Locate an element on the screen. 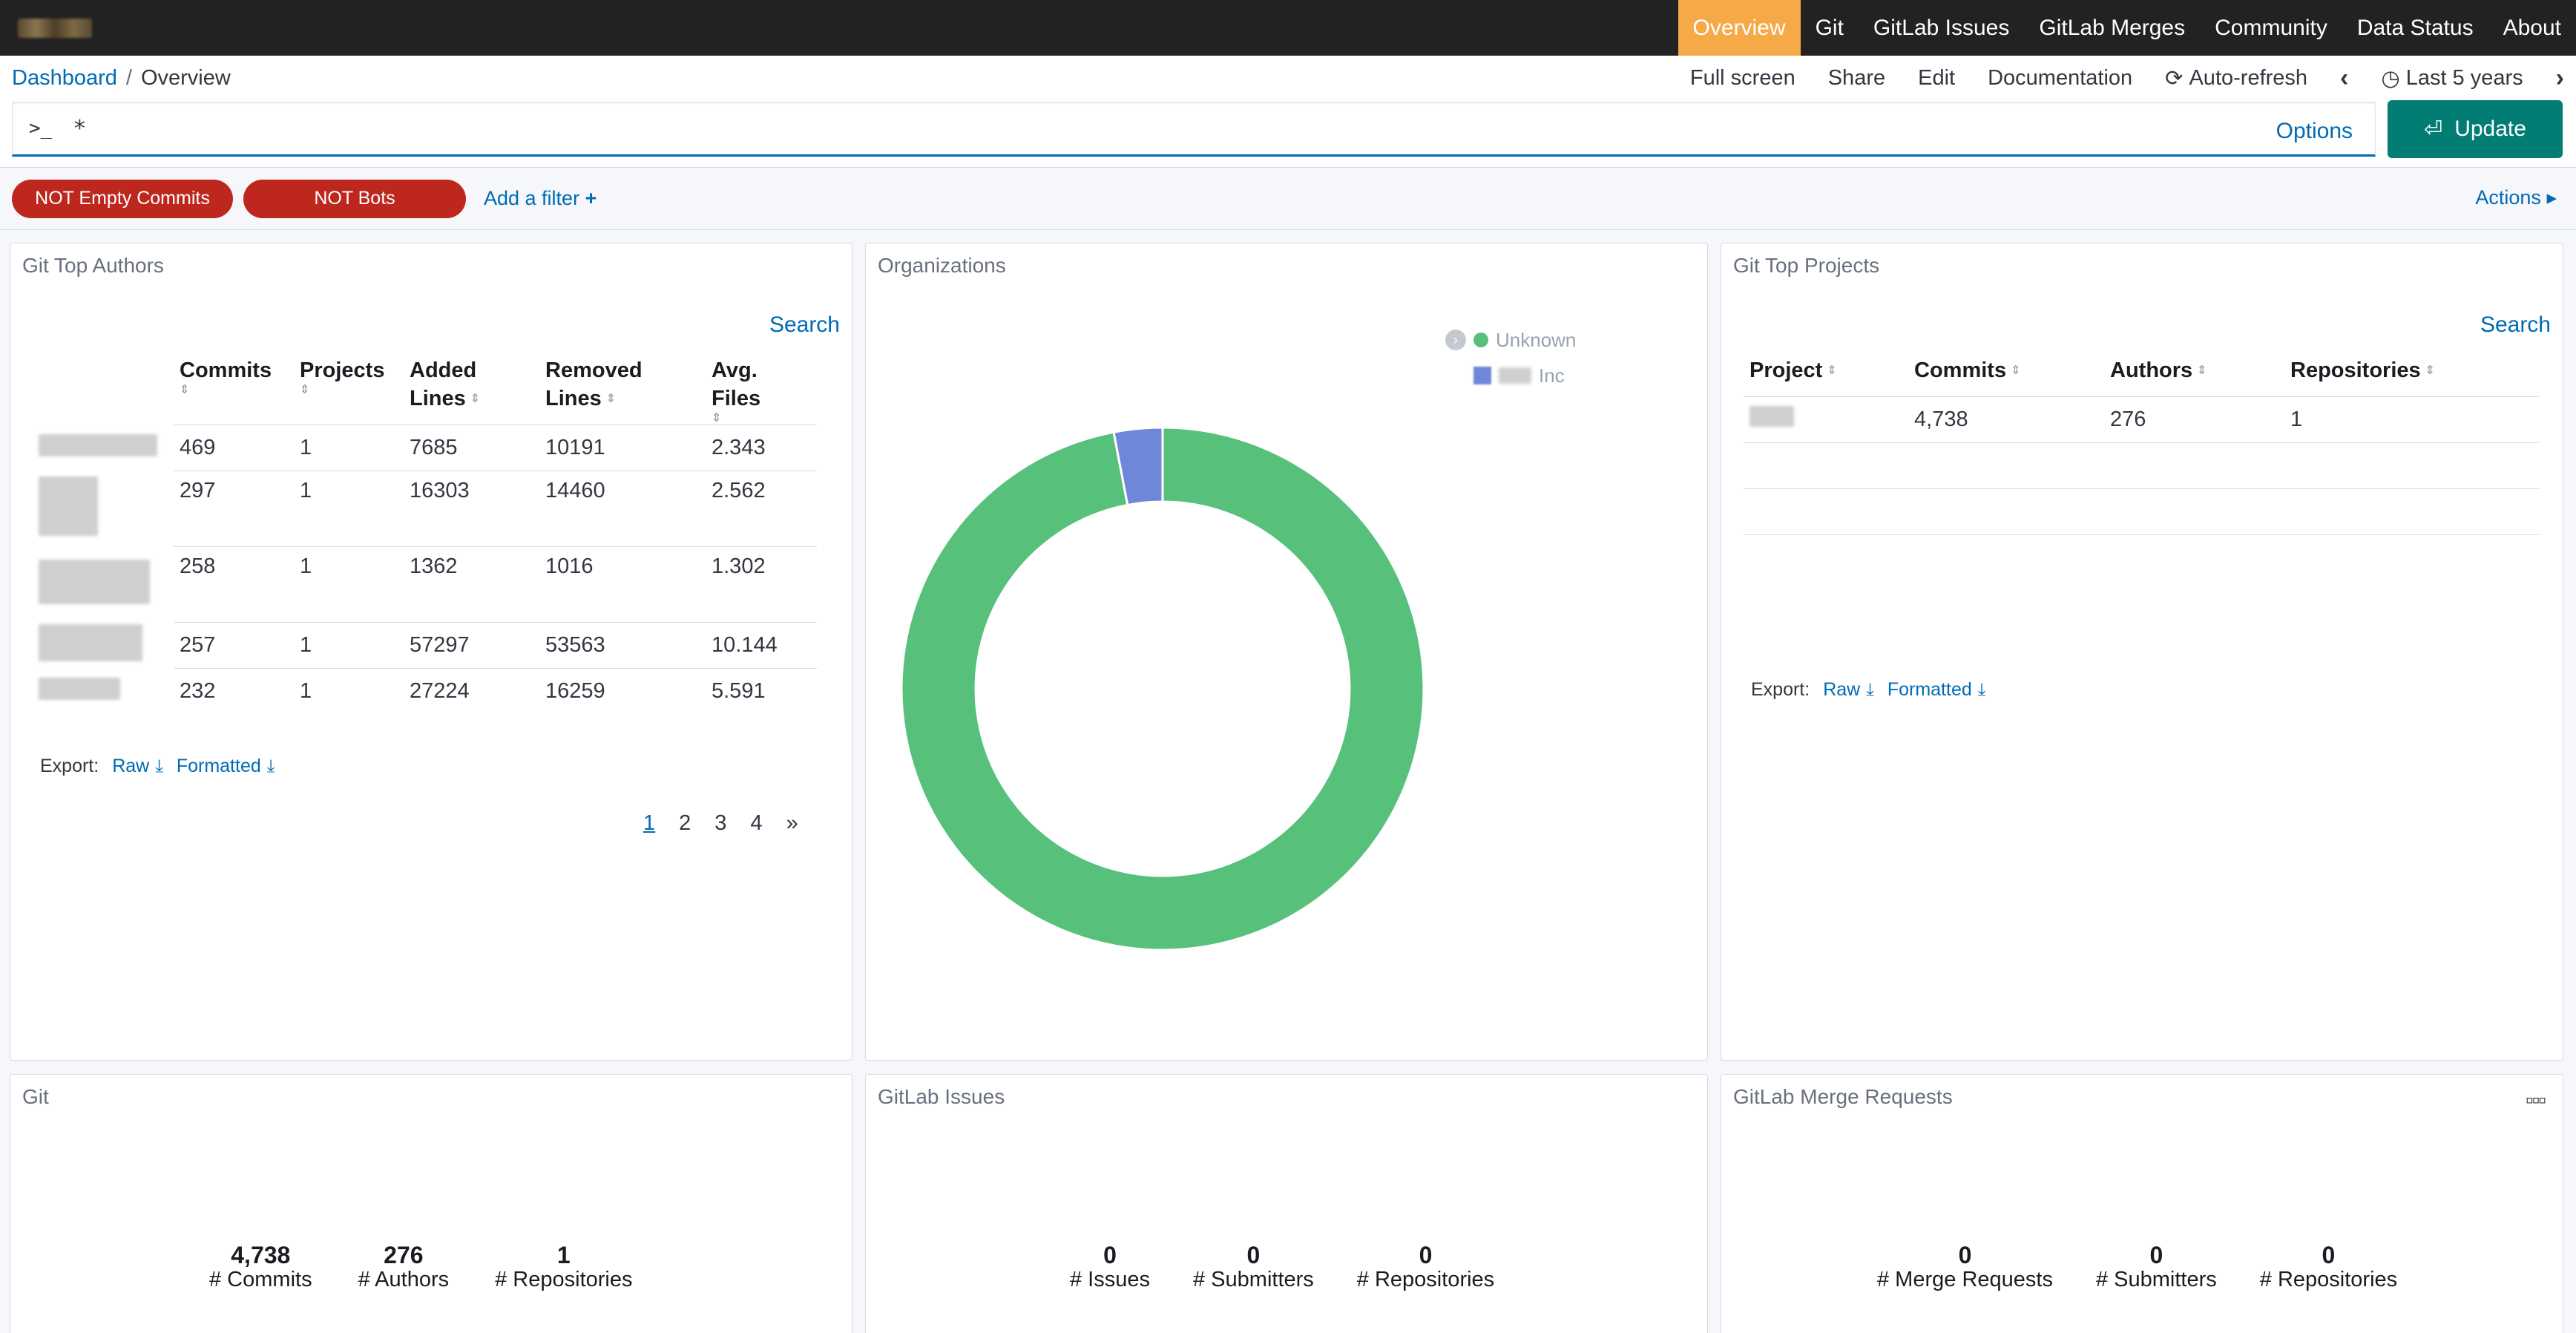  donut-slice-inc is located at coordinates (1138, 466).